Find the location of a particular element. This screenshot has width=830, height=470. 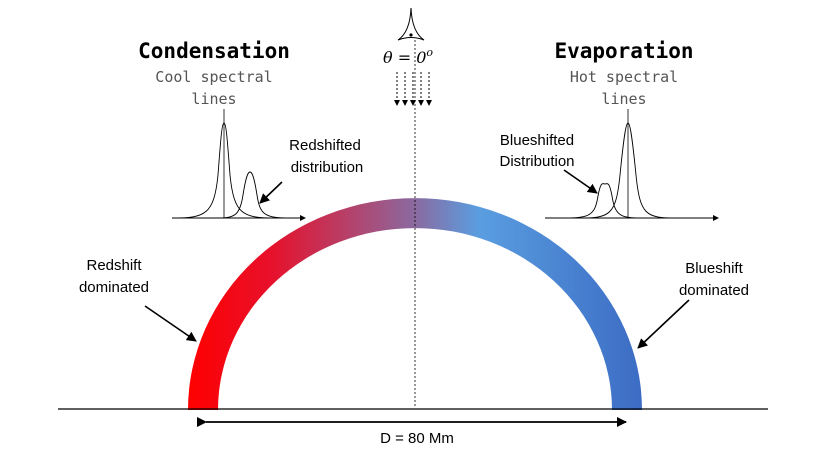

redshifted-label-line2: distribution is located at coordinates (327, 167).